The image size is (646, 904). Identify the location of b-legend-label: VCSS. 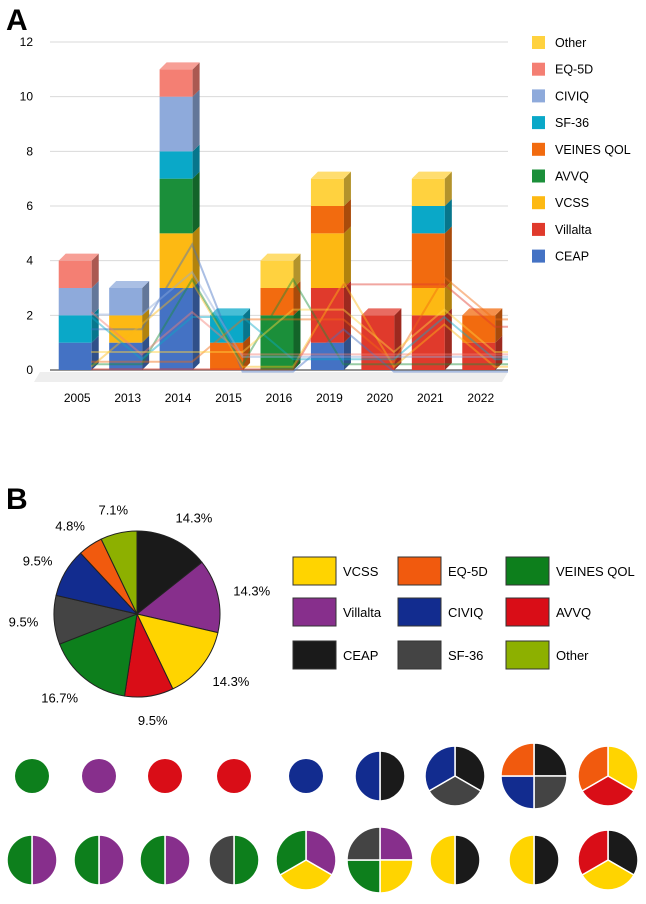
(361, 571).